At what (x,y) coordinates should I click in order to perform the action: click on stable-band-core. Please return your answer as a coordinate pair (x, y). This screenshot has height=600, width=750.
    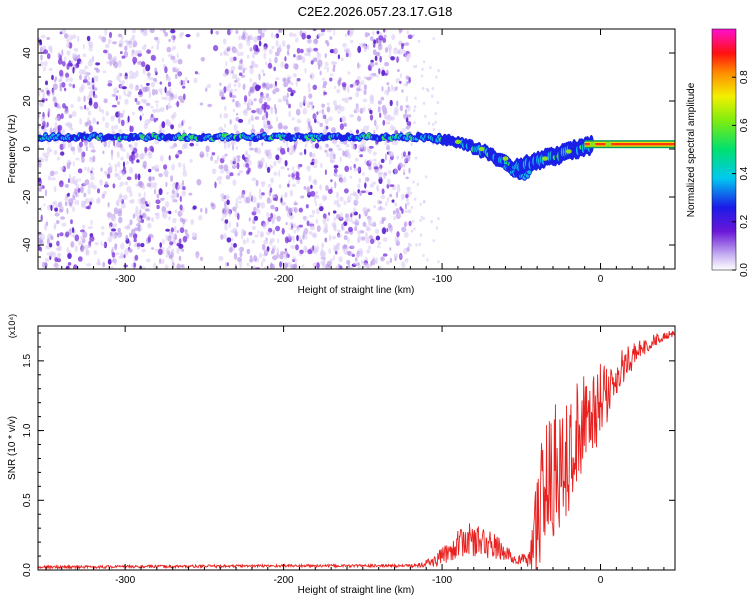
    Looking at the image, I should click on (629, 144).